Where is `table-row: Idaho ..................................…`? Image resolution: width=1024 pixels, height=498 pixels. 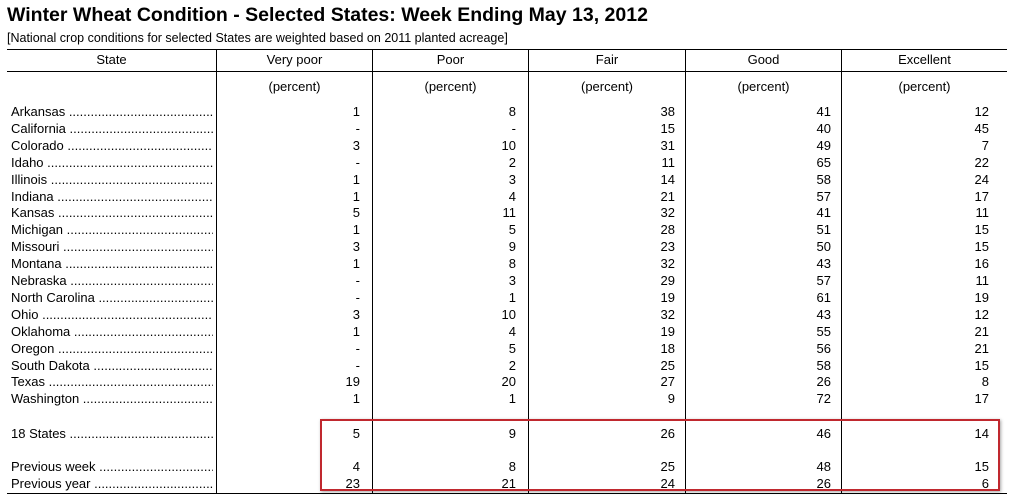 table-row: Idaho ..................................… is located at coordinates (512, 163).